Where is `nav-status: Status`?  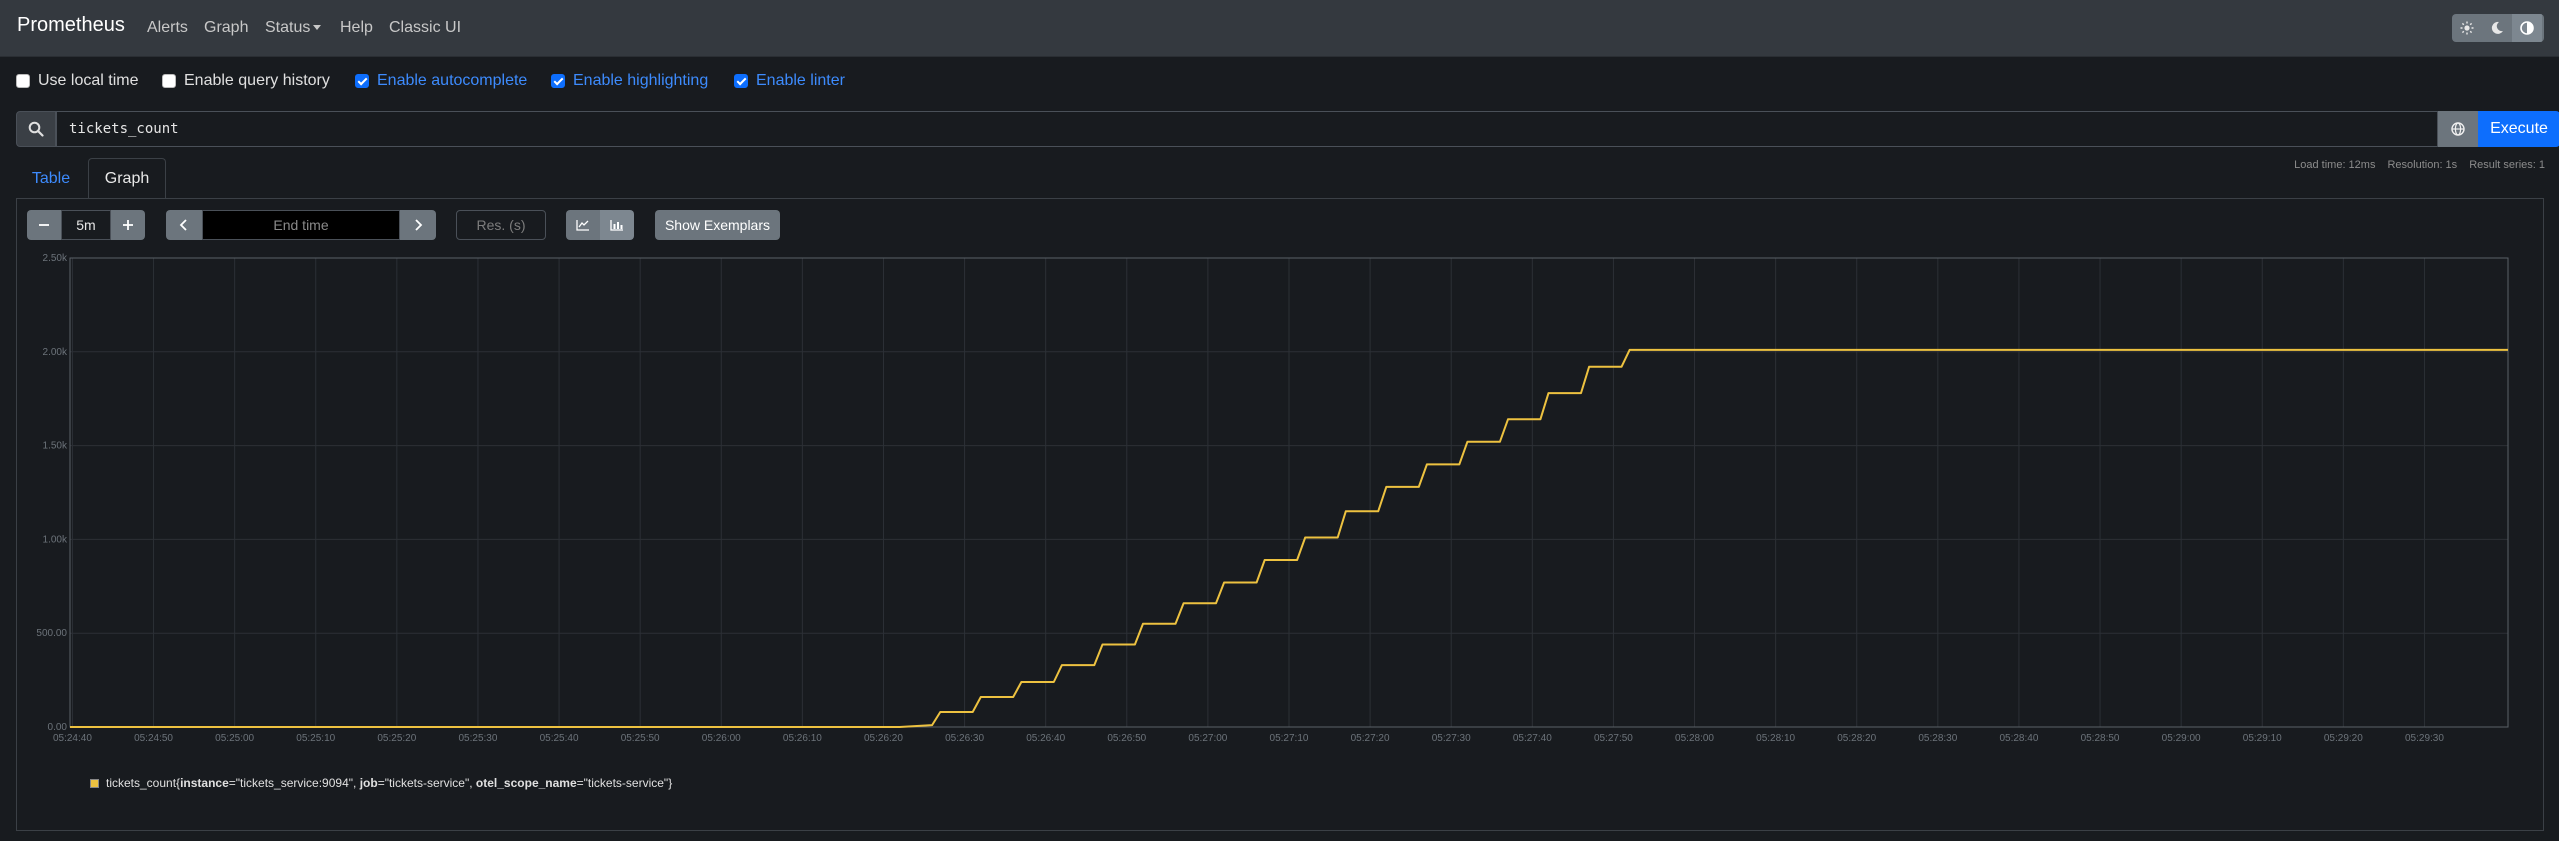 nav-status: Status is located at coordinates (293, 28).